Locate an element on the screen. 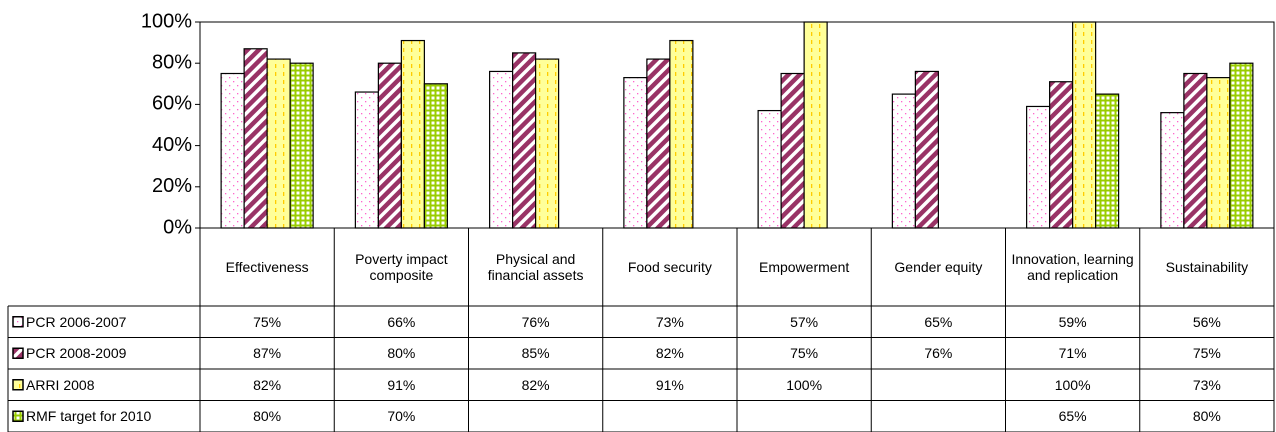 The height and width of the screenshot is (432, 1276). table-value: 87% is located at coordinates (267, 353).